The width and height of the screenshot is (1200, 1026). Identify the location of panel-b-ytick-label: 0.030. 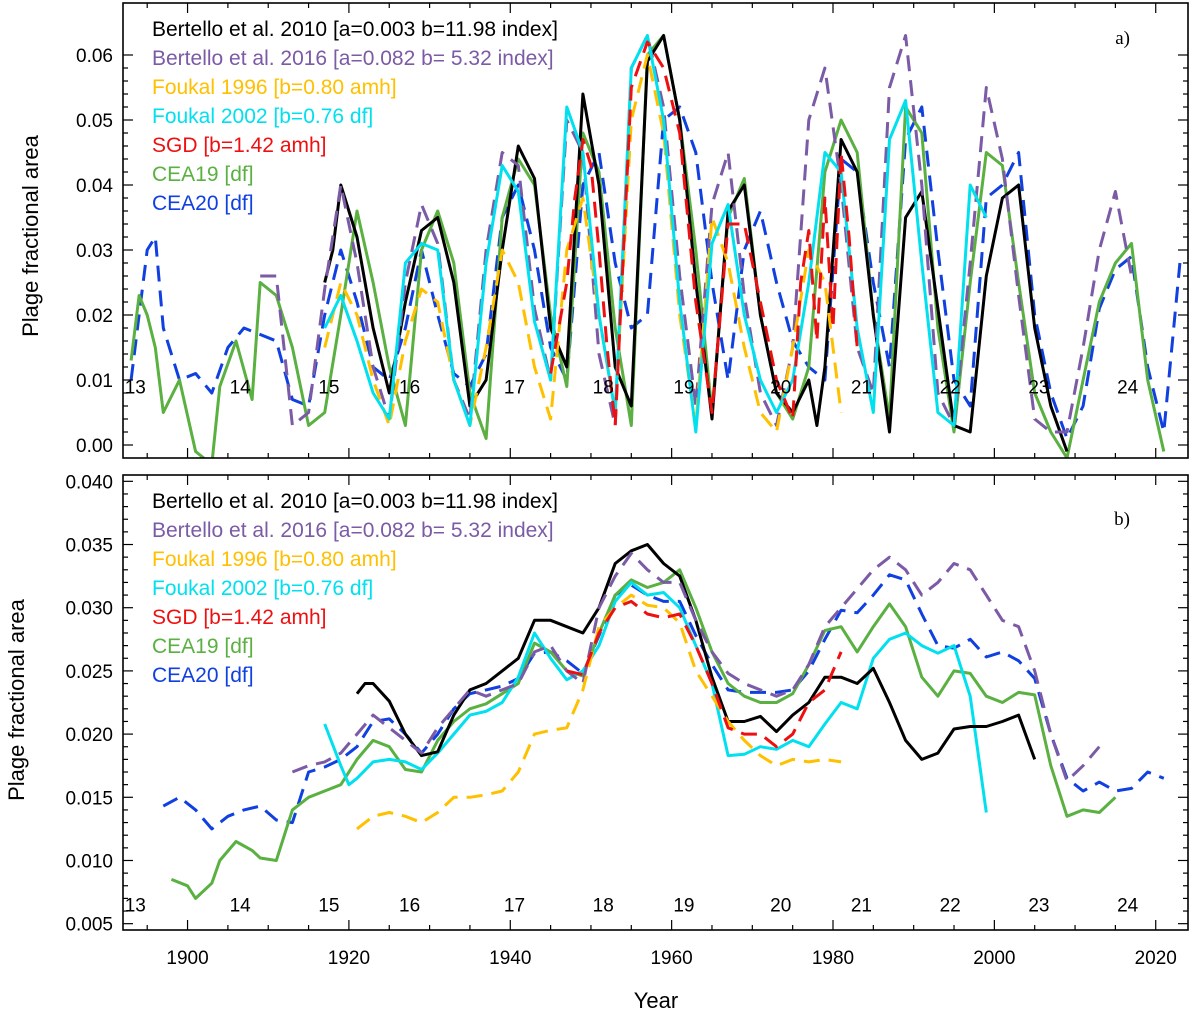
(89, 609).